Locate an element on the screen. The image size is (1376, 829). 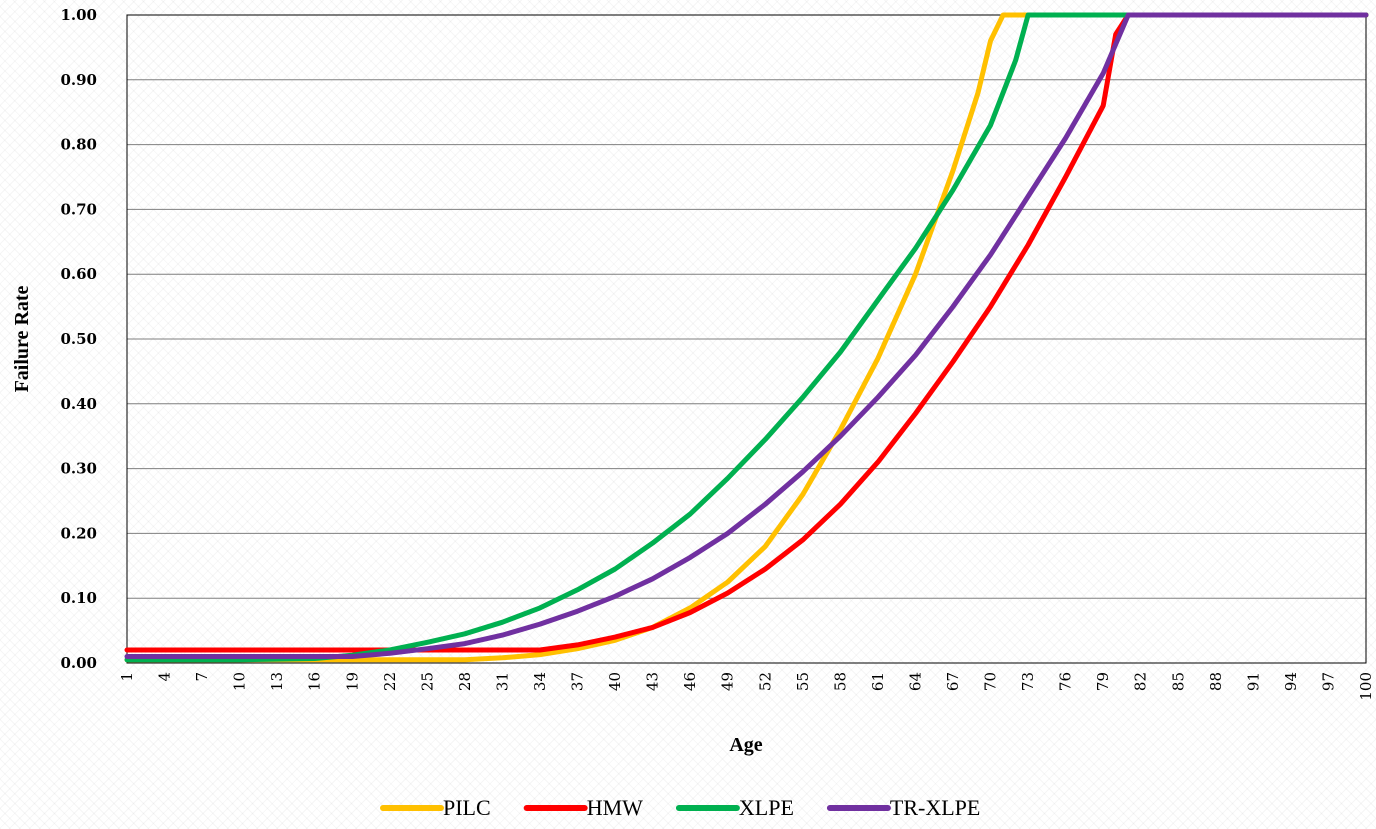
x-tick-label: 13 is located at coordinates (277, 681).